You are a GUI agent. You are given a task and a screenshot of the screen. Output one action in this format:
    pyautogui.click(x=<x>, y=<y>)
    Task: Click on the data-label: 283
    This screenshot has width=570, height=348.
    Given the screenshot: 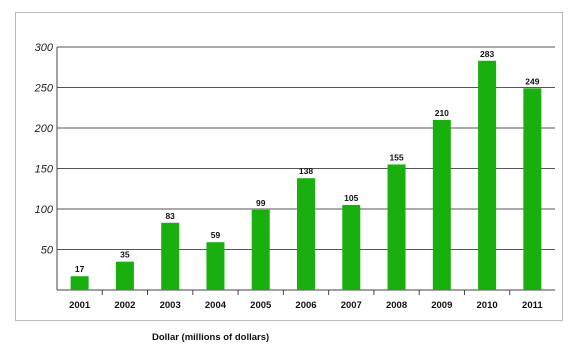 What is the action you would take?
    pyautogui.click(x=487, y=54)
    